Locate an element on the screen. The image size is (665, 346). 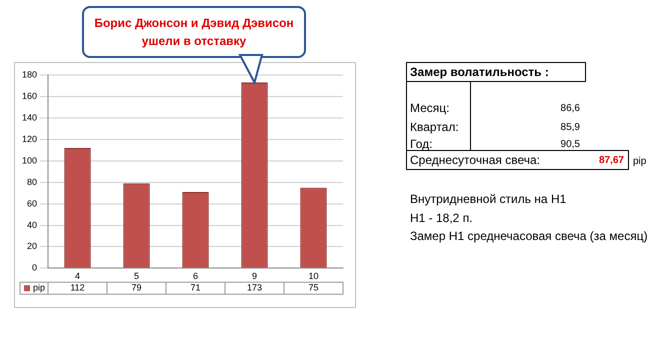
y-tick-label: 40 is located at coordinates (32, 225).